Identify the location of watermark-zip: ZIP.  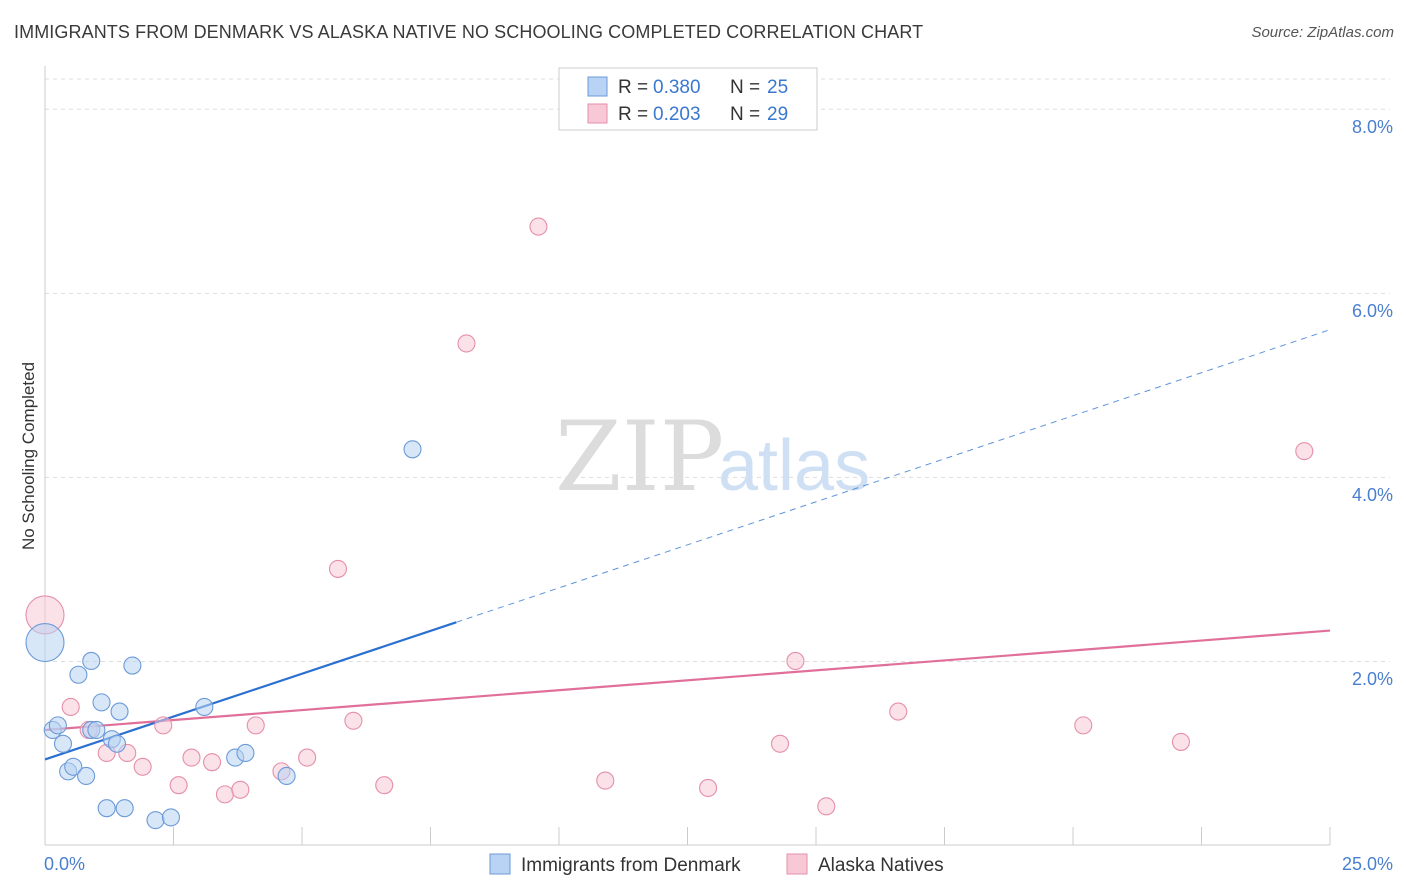
(639, 457).